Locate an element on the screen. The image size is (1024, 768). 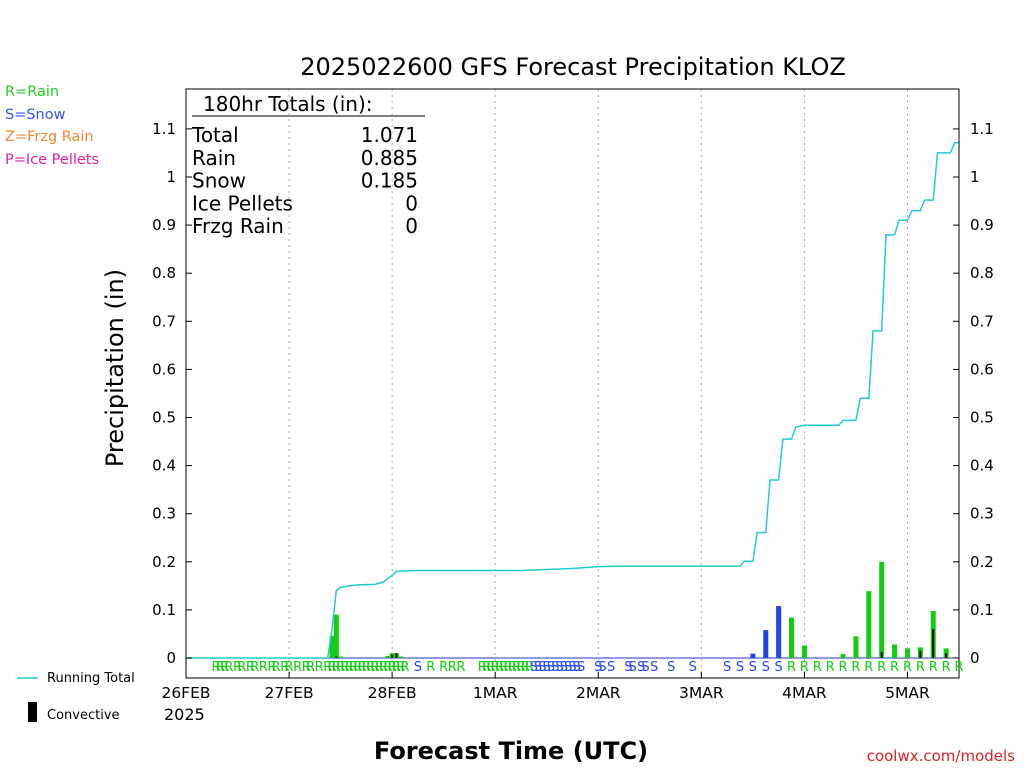
y-tick-label-right: 0.5 is located at coordinates (982, 418).